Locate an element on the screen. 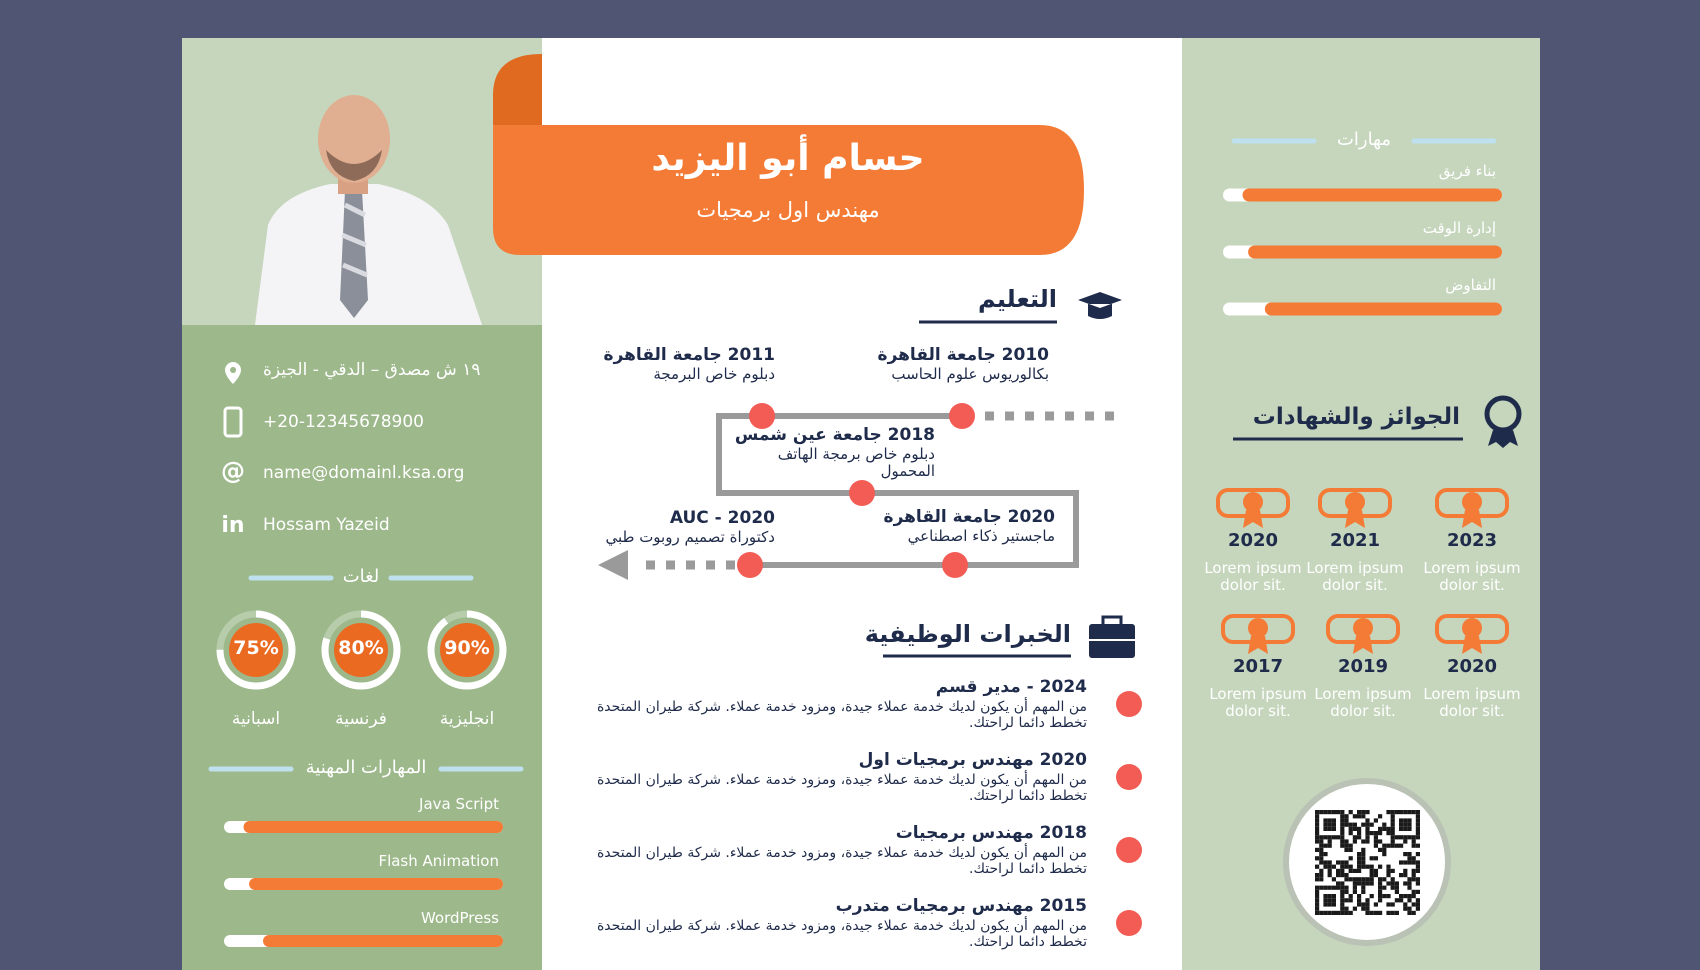 This screenshot has width=1700, height=970. ring-value is located at coordinates (256, 650).